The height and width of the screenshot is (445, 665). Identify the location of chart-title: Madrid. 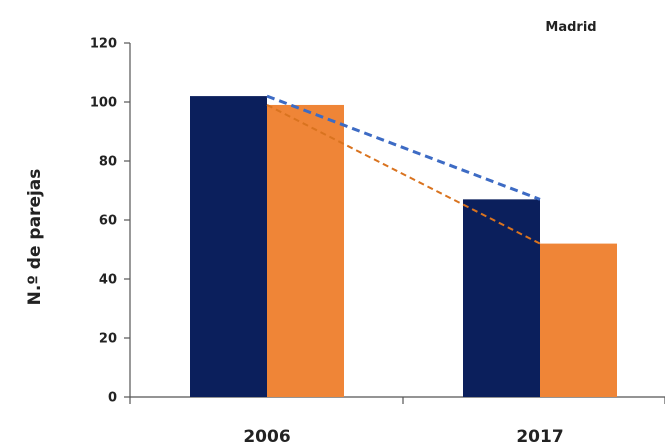
(570, 27).